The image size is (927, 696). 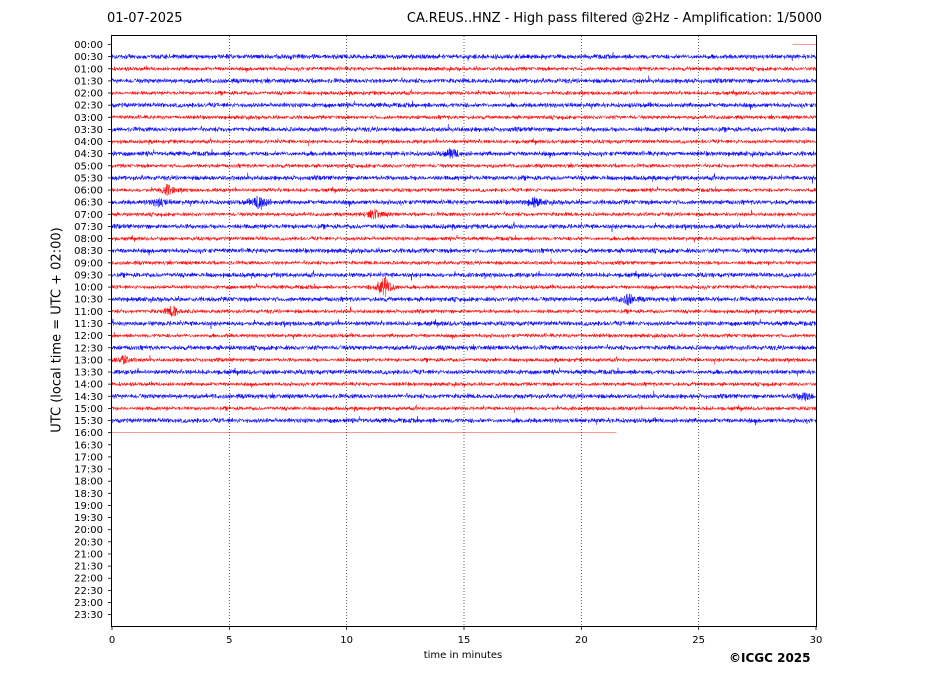 I want to click on y-tick-label: 21:30, so click(x=88, y=567).